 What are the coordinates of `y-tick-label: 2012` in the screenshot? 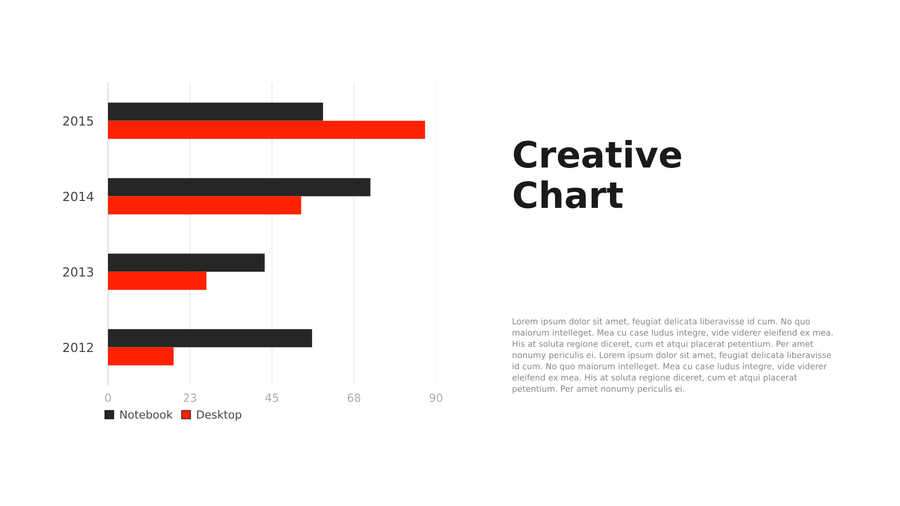 It's located at (78, 347).